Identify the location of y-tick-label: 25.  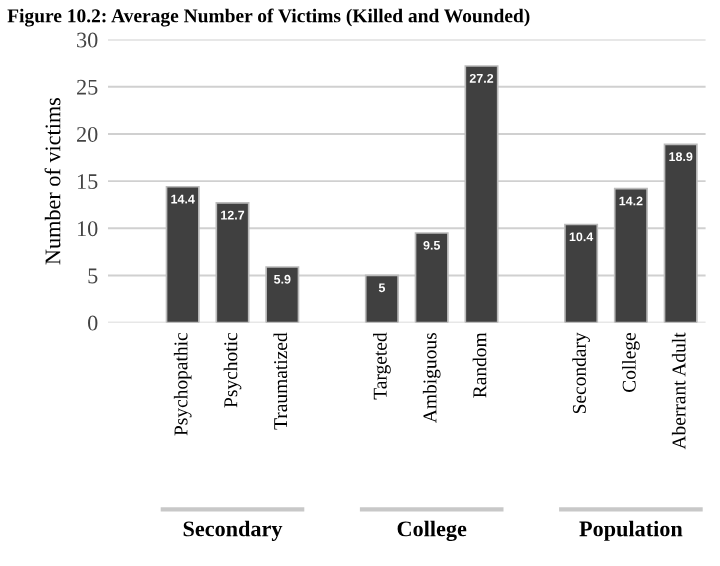
(87, 87).